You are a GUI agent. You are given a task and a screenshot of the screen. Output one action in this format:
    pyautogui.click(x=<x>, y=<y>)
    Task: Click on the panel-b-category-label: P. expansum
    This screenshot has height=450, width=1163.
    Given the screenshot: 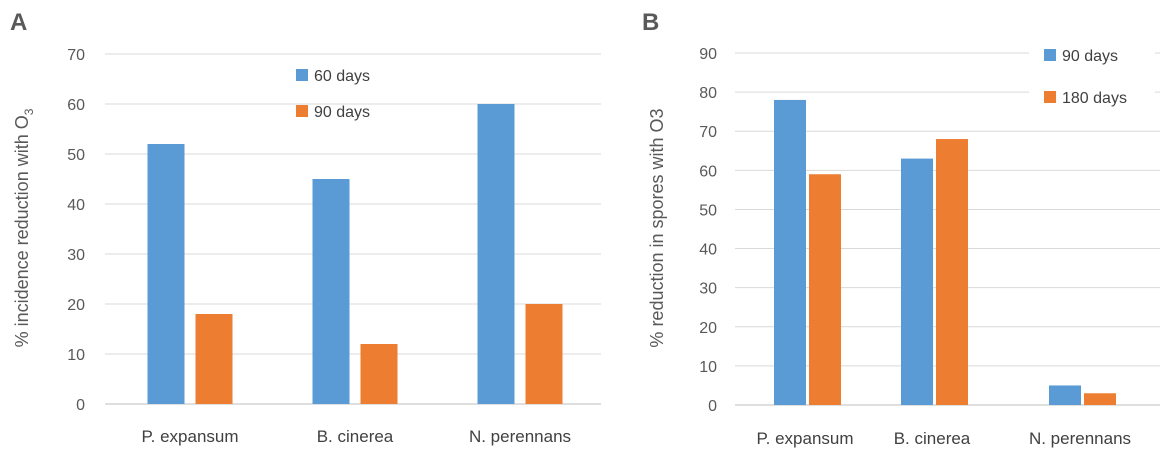 What is the action you would take?
    pyautogui.click(x=804, y=438)
    